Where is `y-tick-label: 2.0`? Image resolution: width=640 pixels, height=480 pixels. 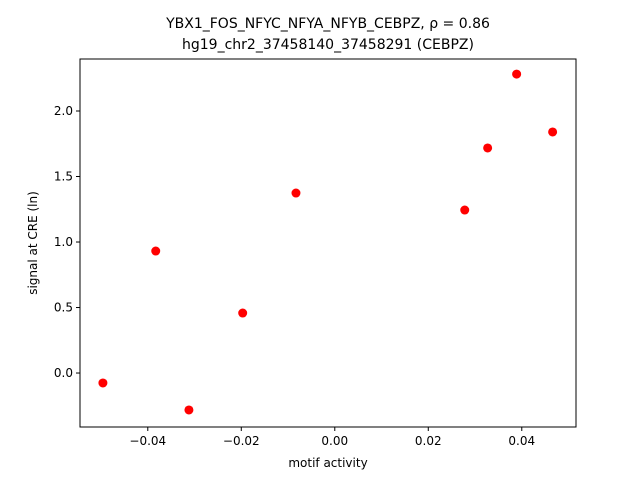 y-tick-label: 2.0 is located at coordinates (63, 111).